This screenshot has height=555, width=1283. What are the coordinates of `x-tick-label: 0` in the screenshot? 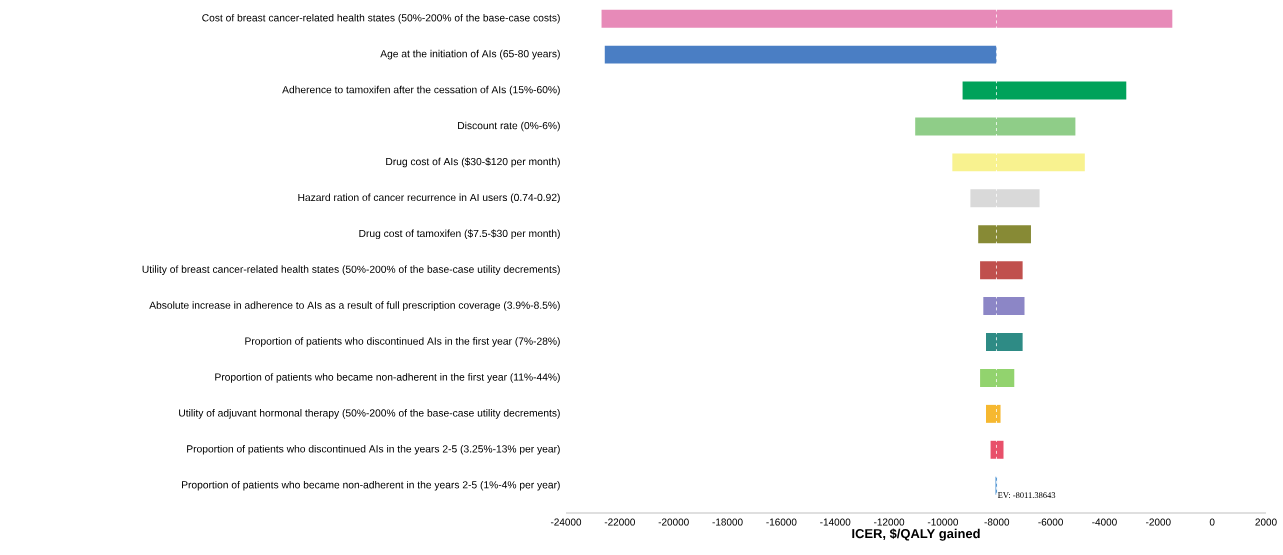 It's located at (1212, 522).